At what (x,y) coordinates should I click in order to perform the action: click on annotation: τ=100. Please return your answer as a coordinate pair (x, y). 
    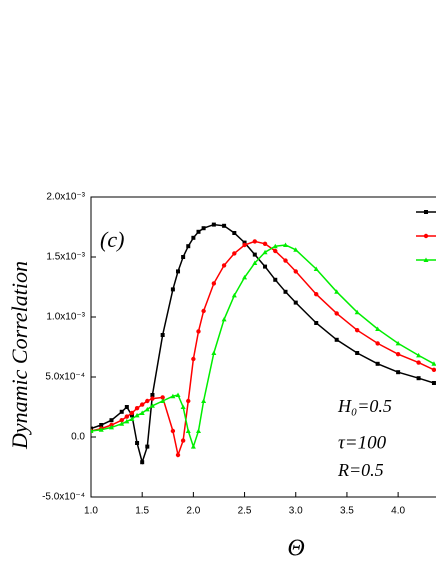
    Looking at the image, I should click on (362, 442).